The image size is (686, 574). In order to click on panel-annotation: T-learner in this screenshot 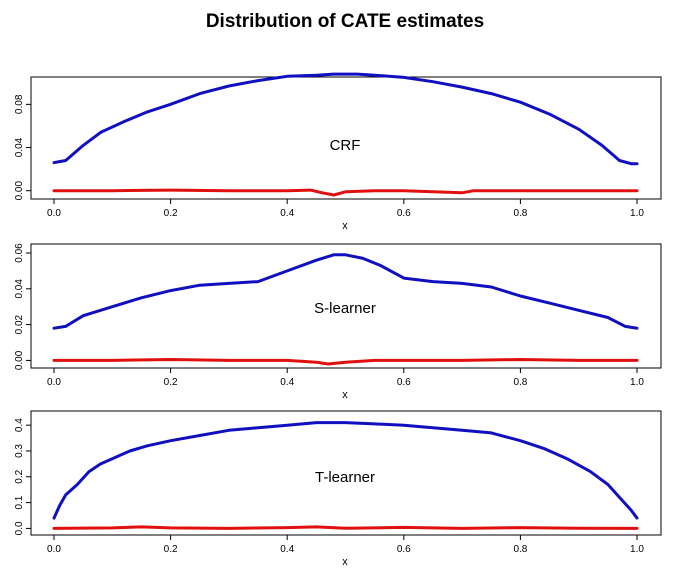, I will do `click(345, 477)`.